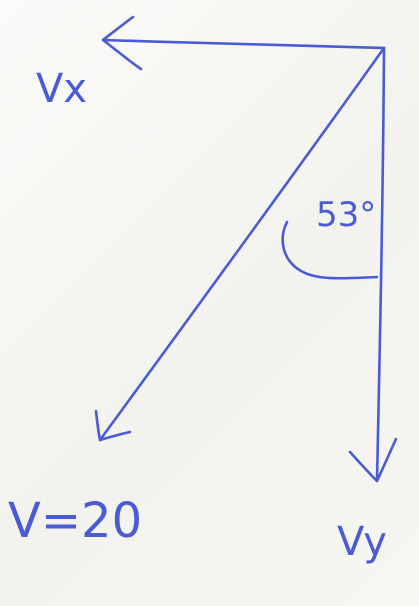 This screenshot has height=606, width=419. What do you see at coordinates (122, 43) in the screenshot?
I see `vx-arrowhead` at bounding box center [122, 43].